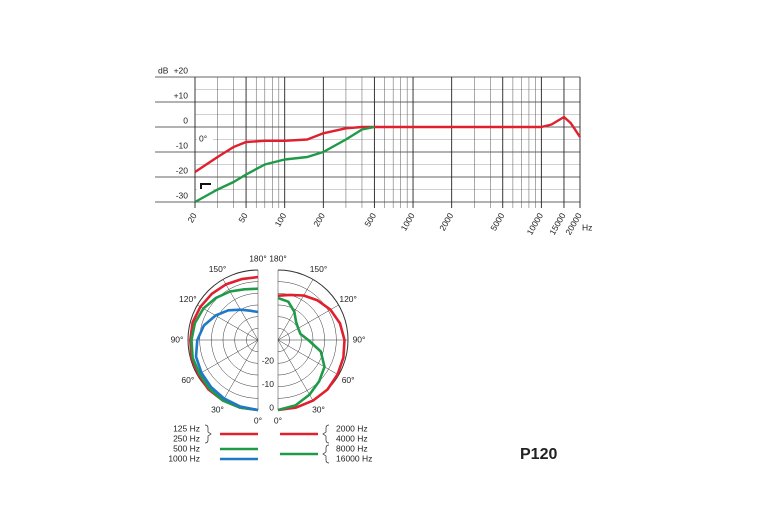 The height and width of the screenshot is (530, 768). What do you see at coordinates (186, 428) in the screenshot?
I see `legend-label: 125 Hz` at bounding box center [186, 428].